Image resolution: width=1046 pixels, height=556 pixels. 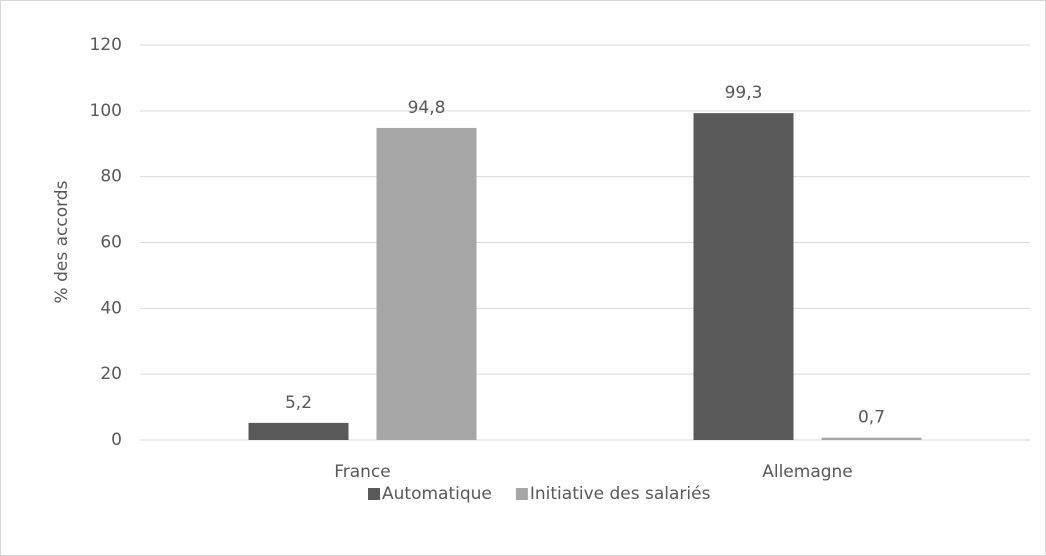 What do you see at coordinates (362, 472) in the screenshot?
I see `x-tick-label: France` at bounding box center [362, 472].